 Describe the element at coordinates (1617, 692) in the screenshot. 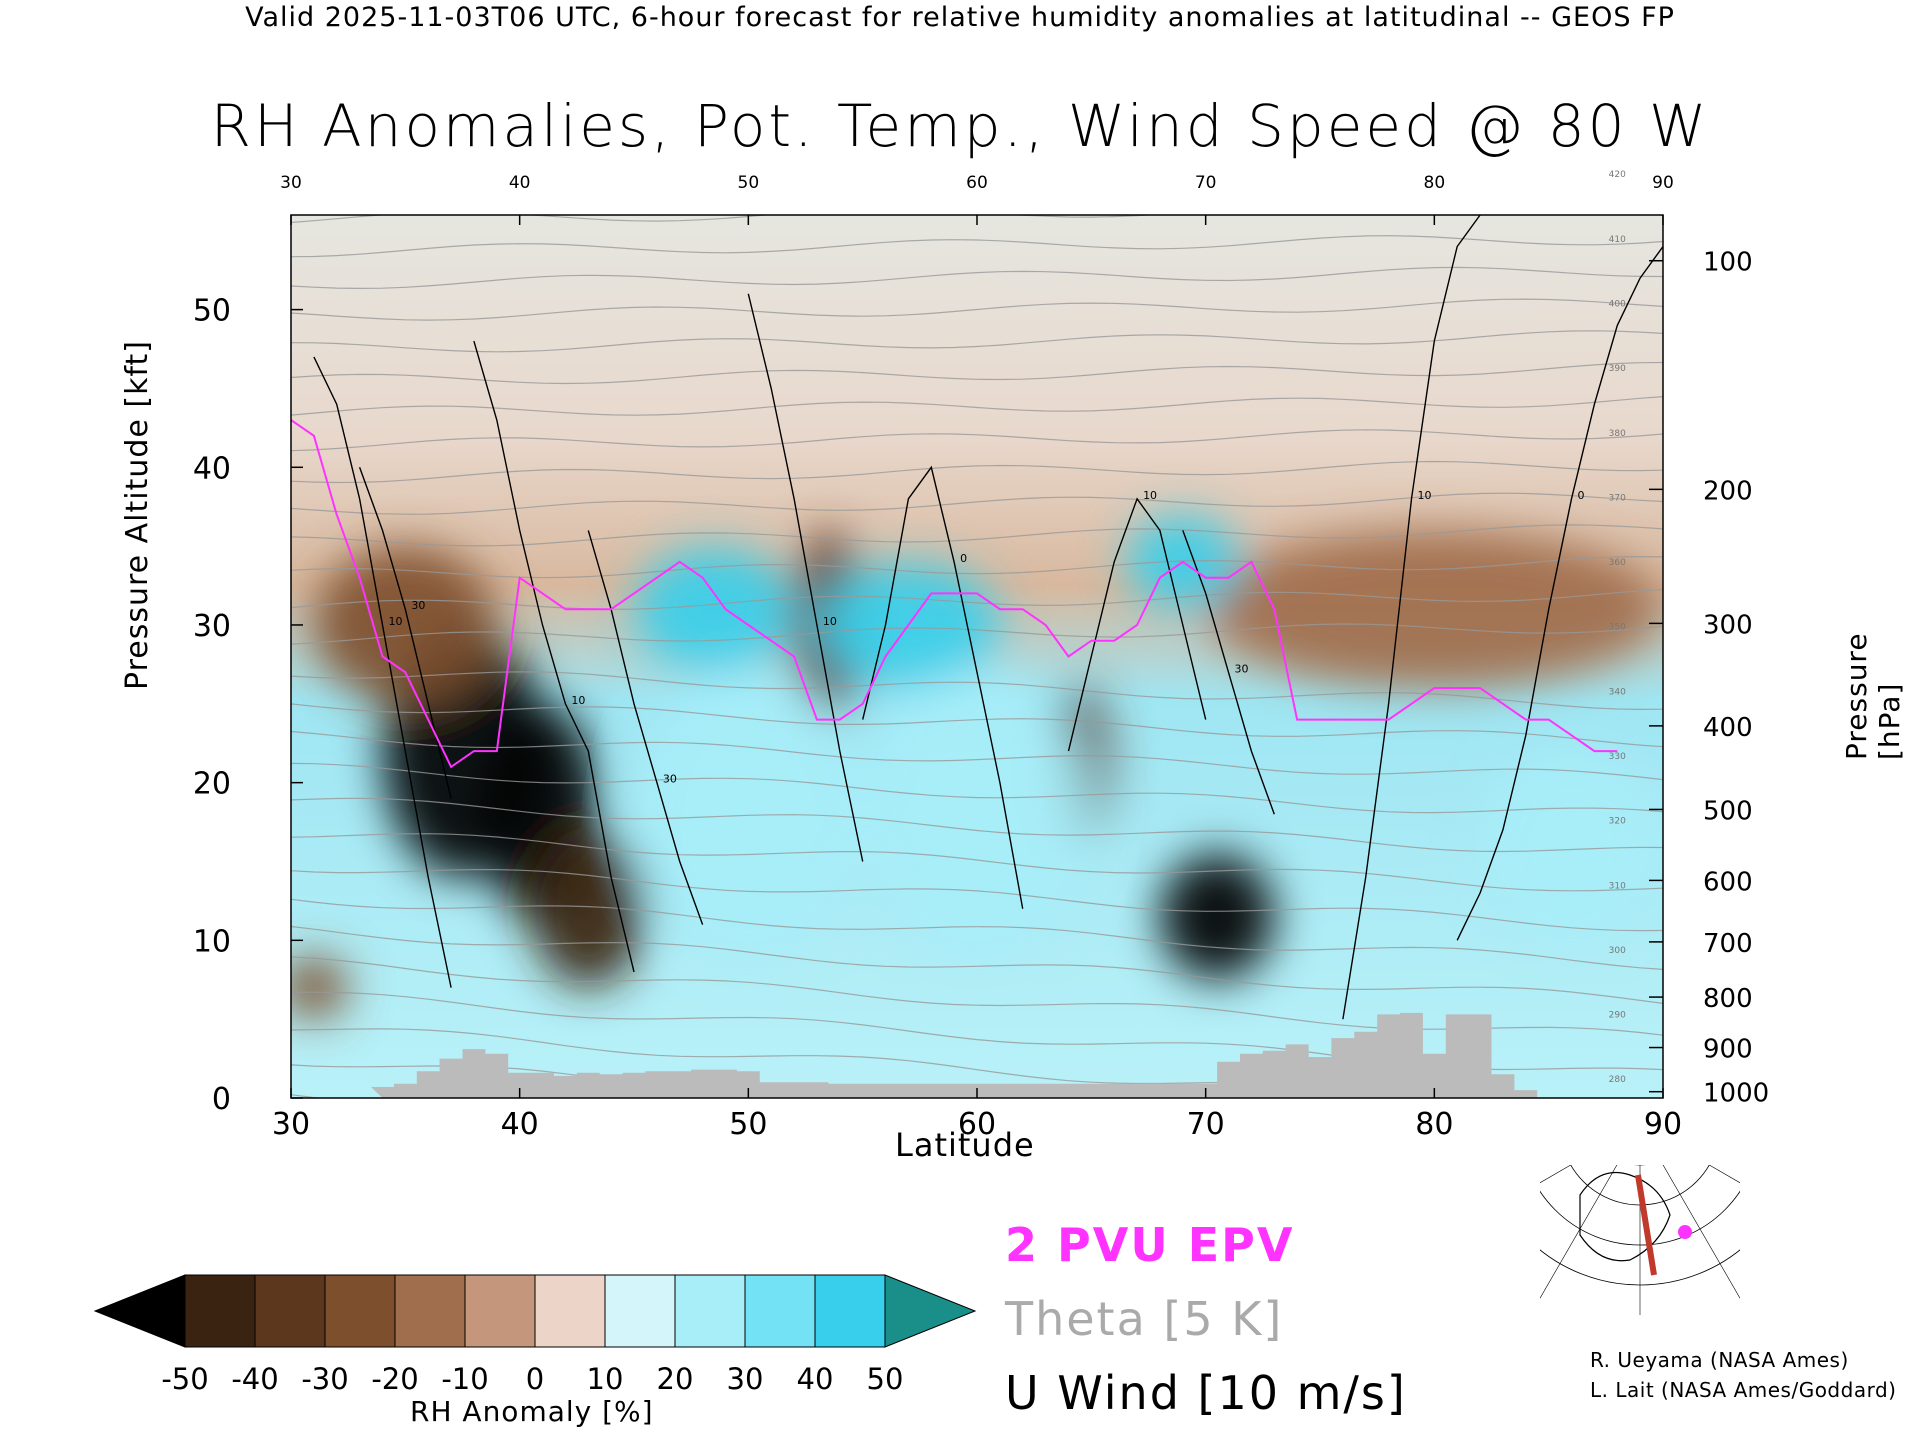

I see `theta-label: 340` at that location.